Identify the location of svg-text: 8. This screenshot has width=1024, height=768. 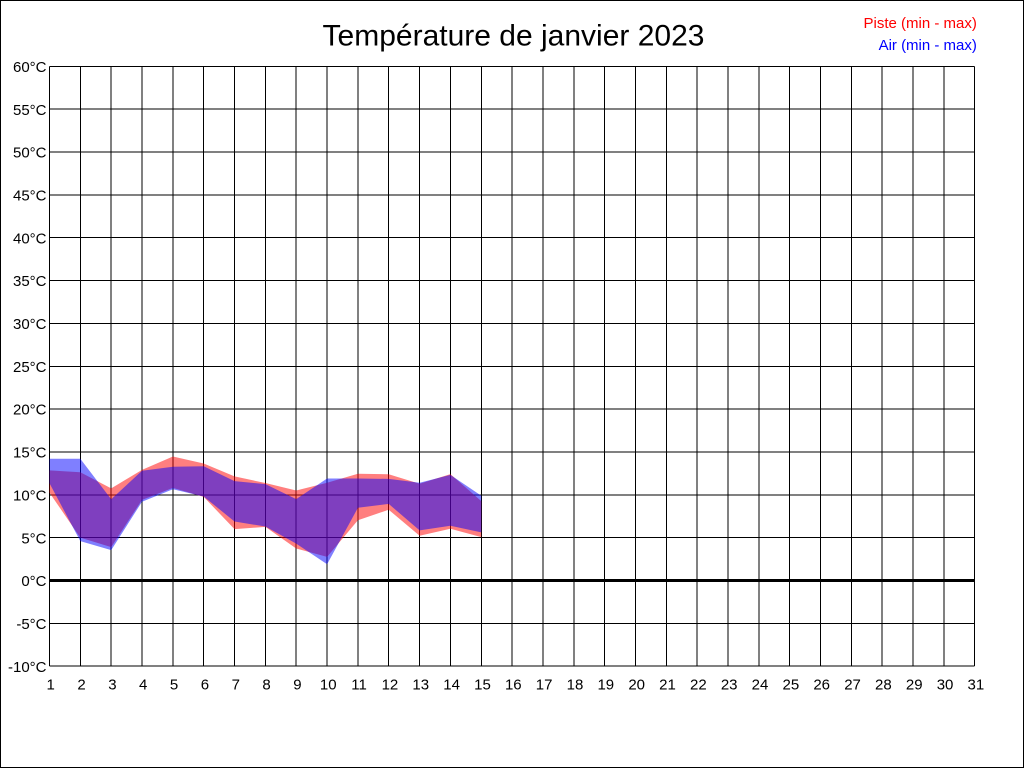
(266, 685).